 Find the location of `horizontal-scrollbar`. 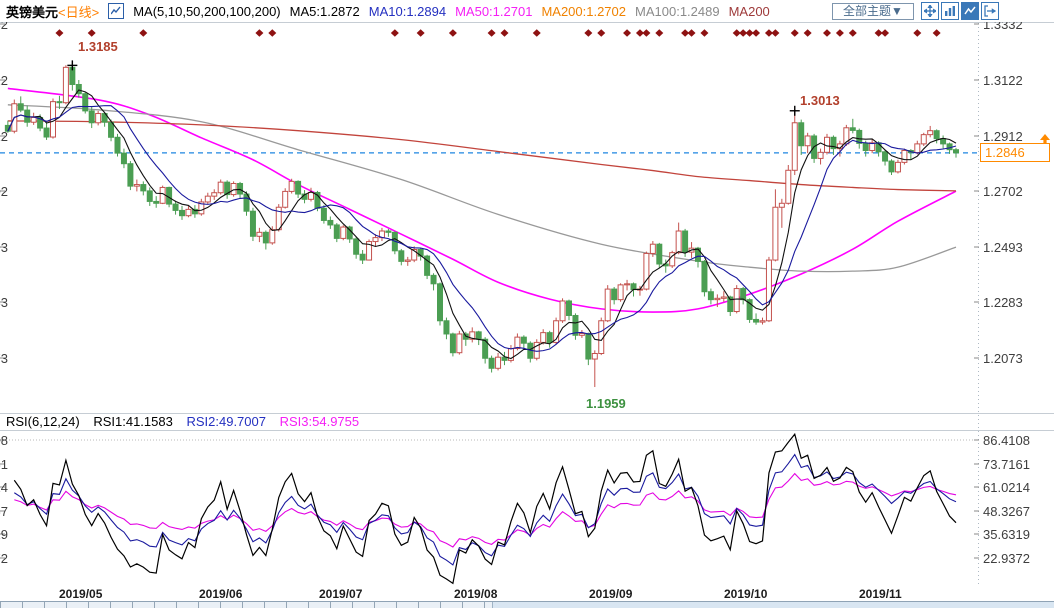

horizontal-scrollbar is located at coordinates (527, 604).